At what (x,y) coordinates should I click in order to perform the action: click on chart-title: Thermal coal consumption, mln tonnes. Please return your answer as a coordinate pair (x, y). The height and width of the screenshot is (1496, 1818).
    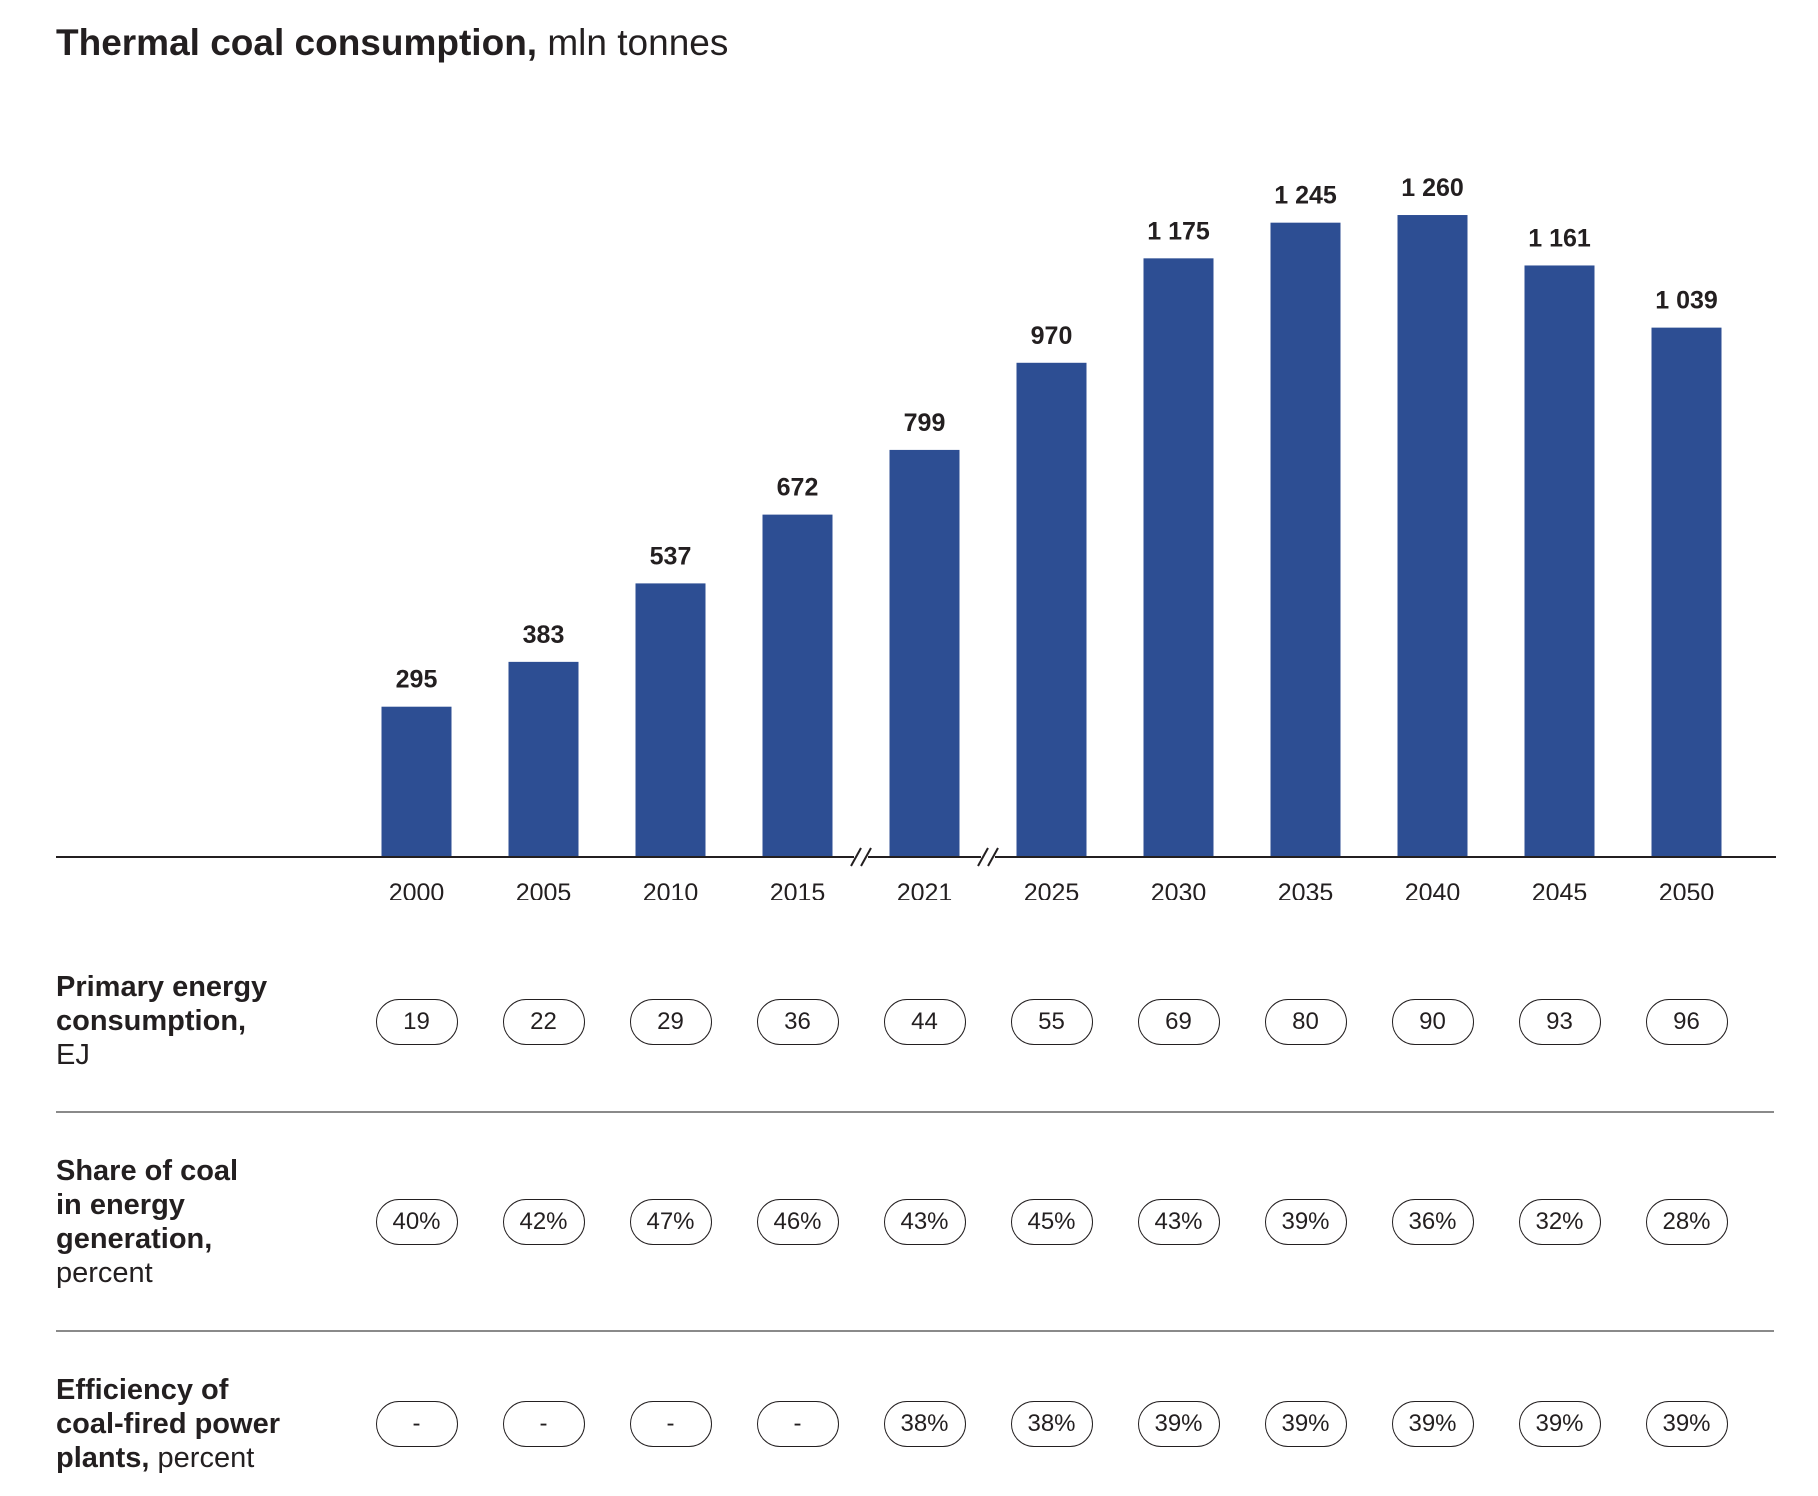
    Looking at the image, I should click on (392, 43).